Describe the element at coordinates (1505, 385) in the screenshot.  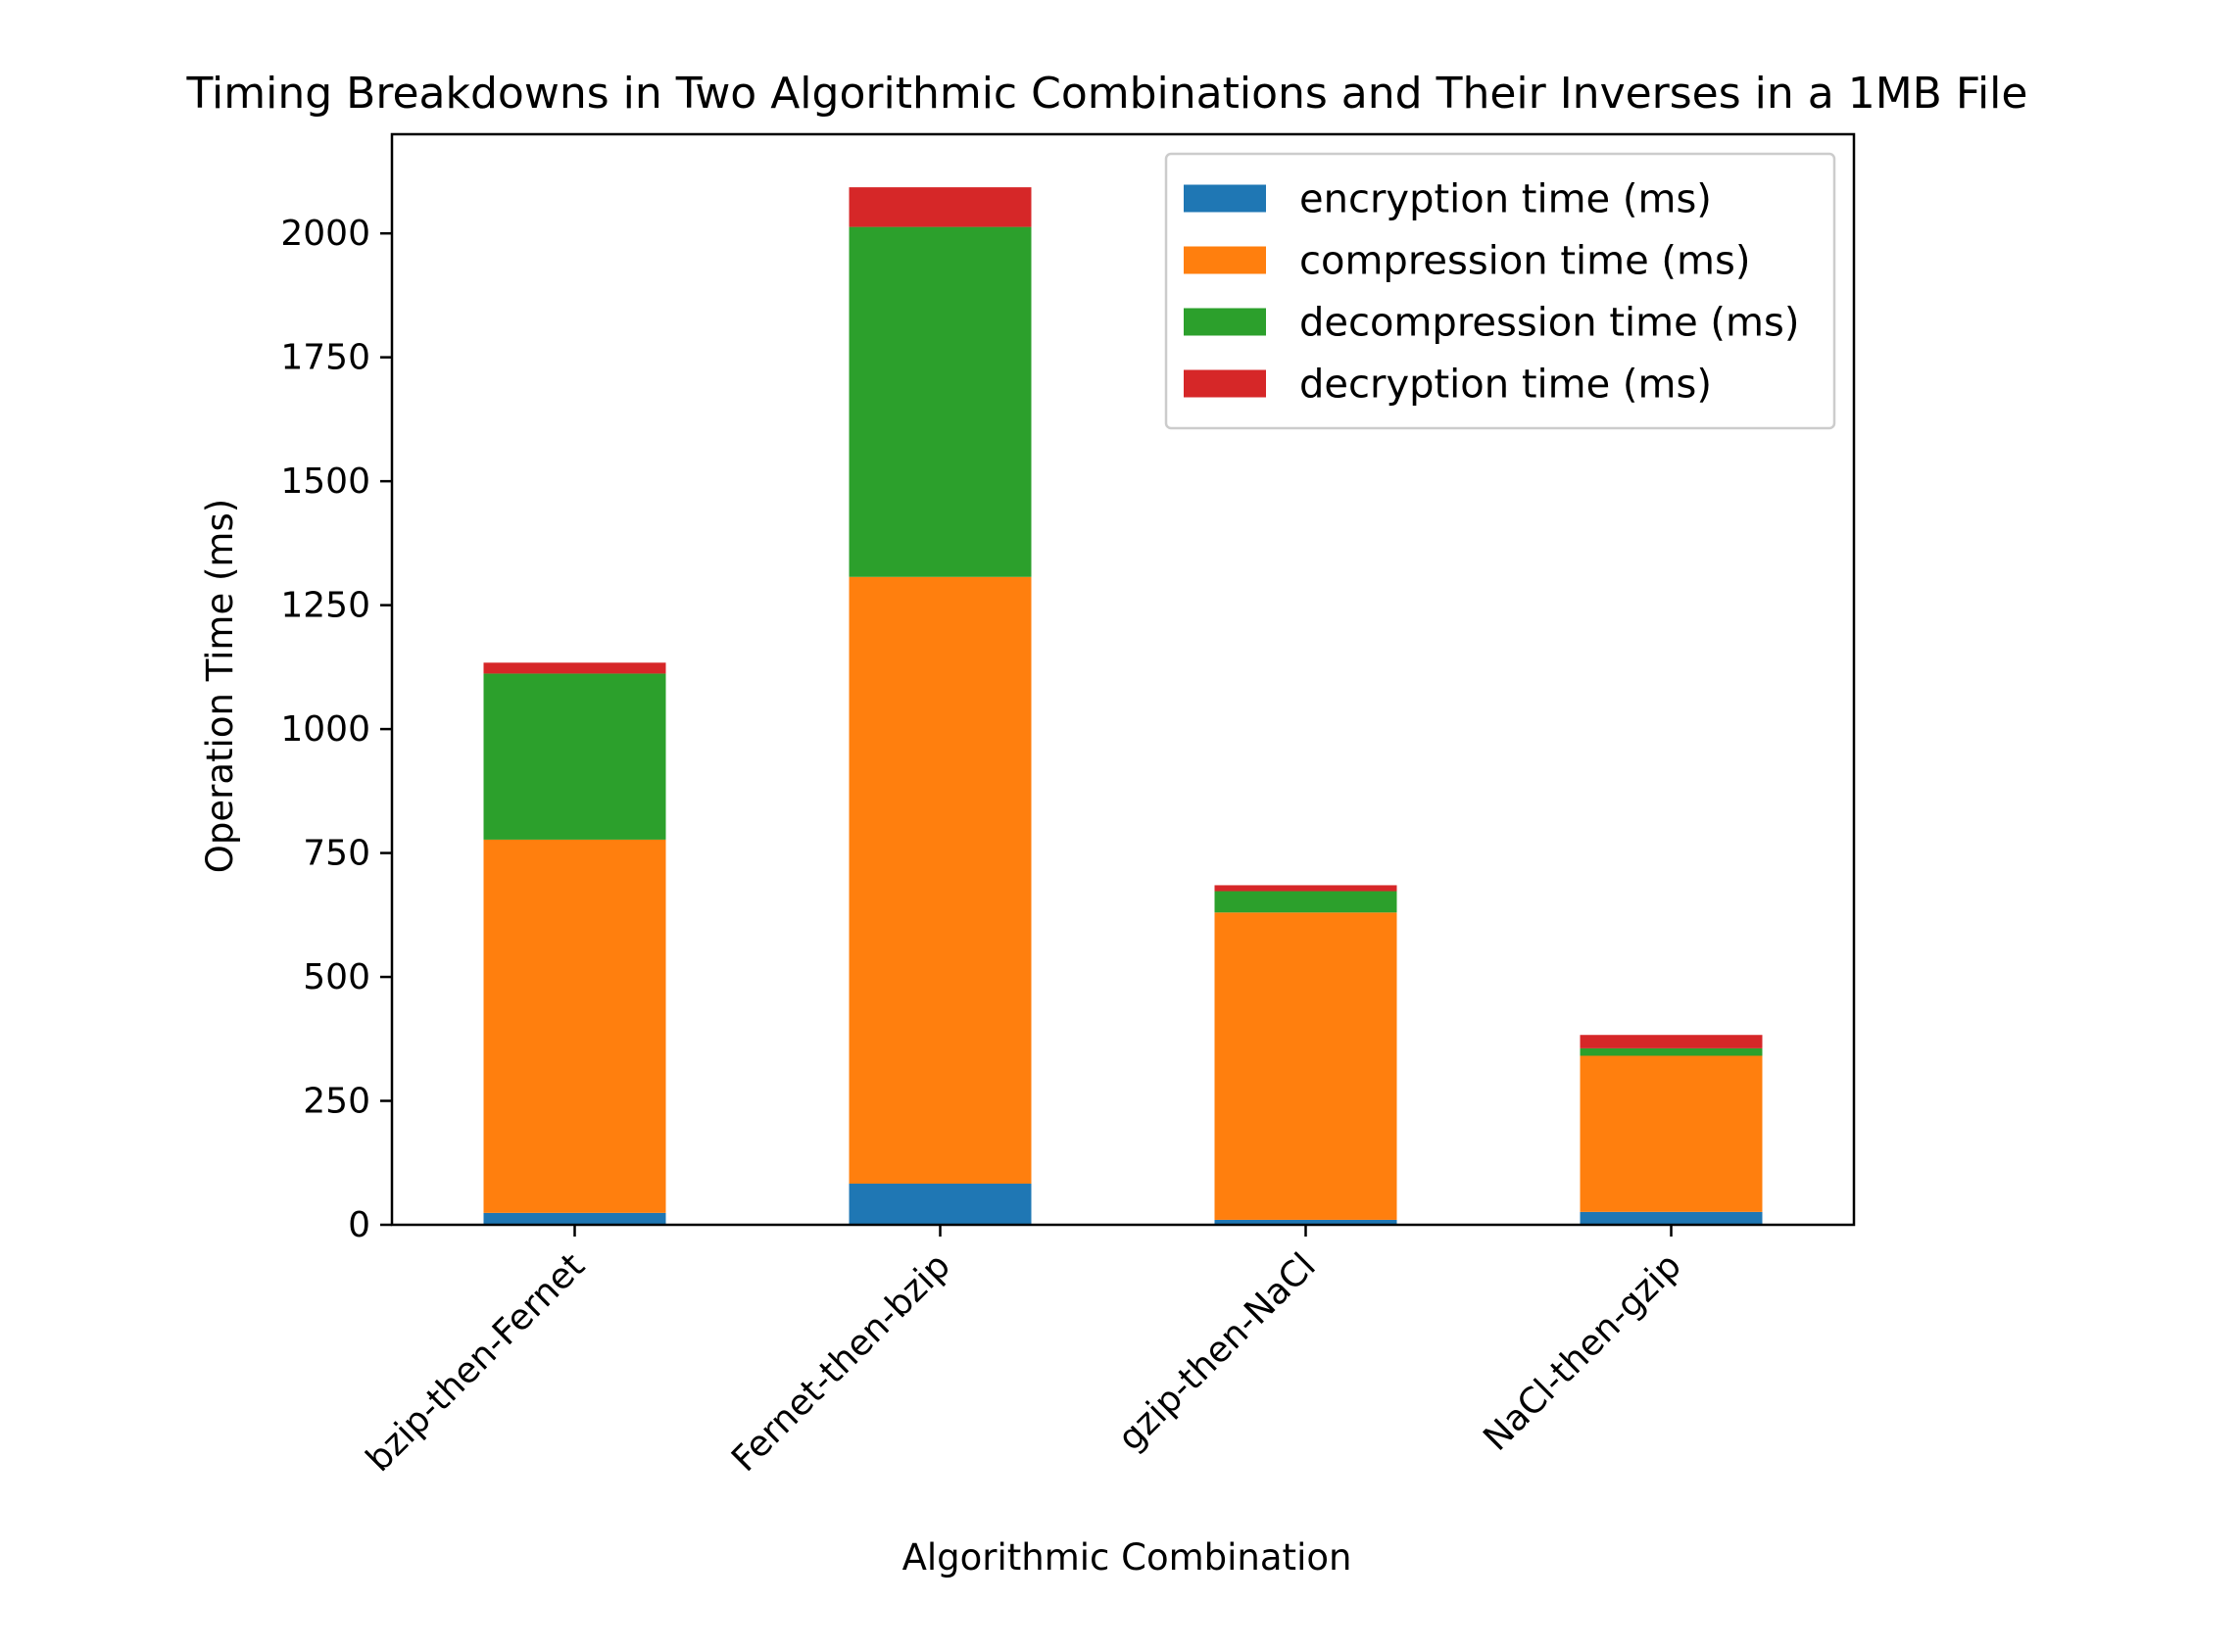
I see `legend-label: decryption time (ms)` at that location.